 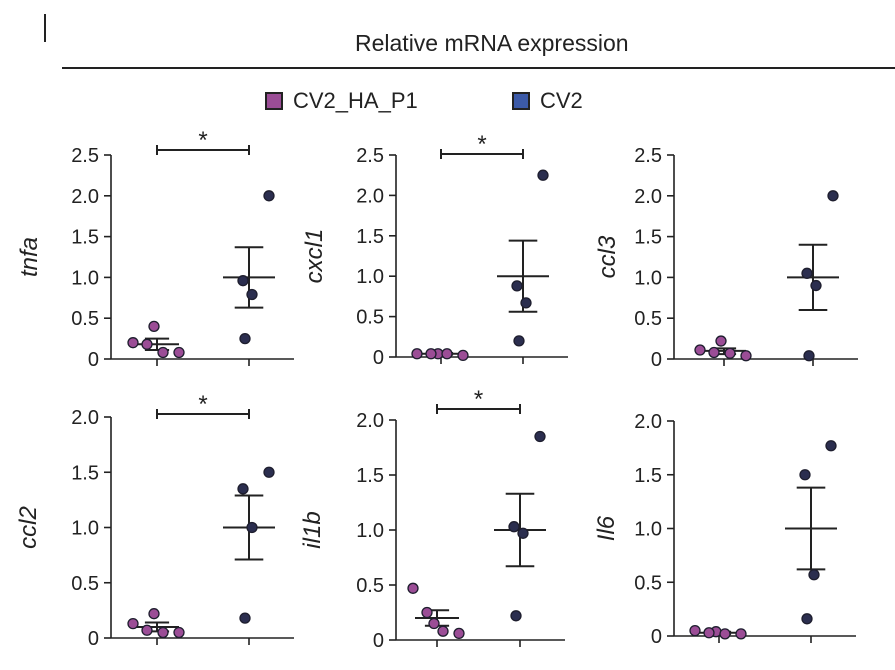 What do you see at coordinates (312, 529) in the screenshot?
I see `y-axis-label: il1b` at bounding box center [312, 529].